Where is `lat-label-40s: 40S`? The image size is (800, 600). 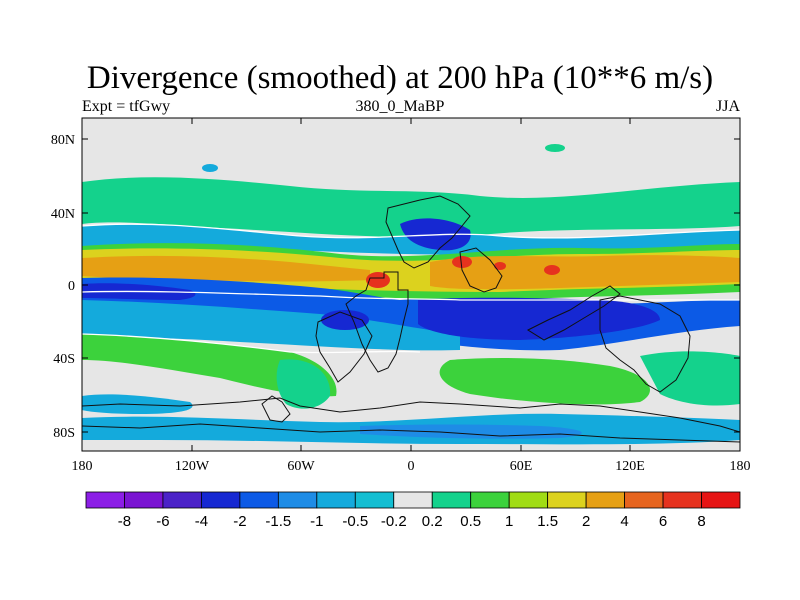 lat-label-40s: 40S is located at coordinates (64, 359).